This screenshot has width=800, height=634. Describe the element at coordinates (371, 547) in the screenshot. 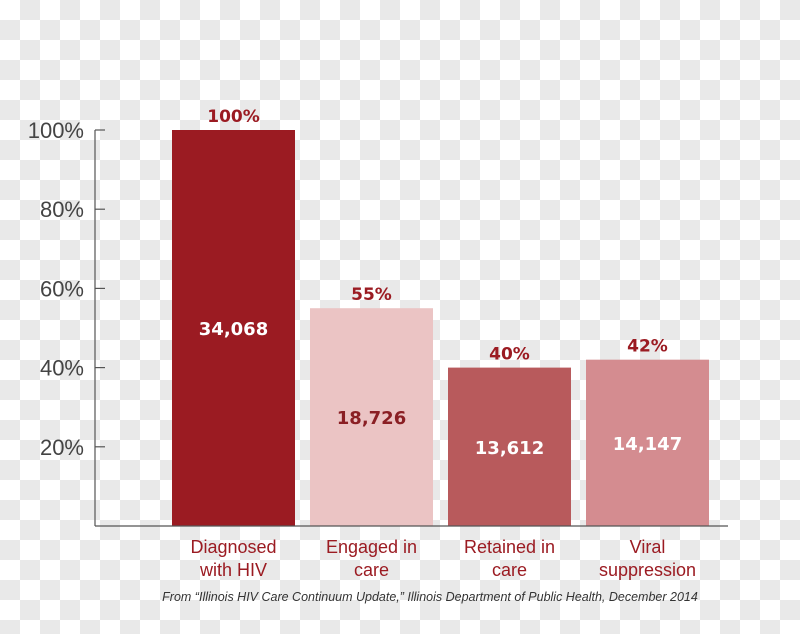

I see `category-label: Engaged in` at that location.